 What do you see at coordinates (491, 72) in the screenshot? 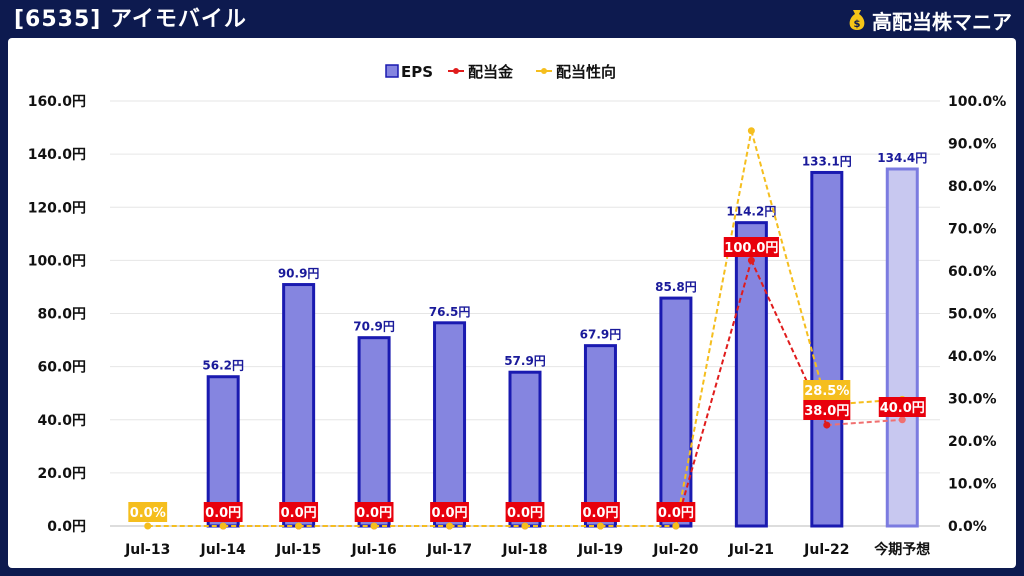
I see `legend-label-dividend: 配当金` at bounding box center [491, 72].